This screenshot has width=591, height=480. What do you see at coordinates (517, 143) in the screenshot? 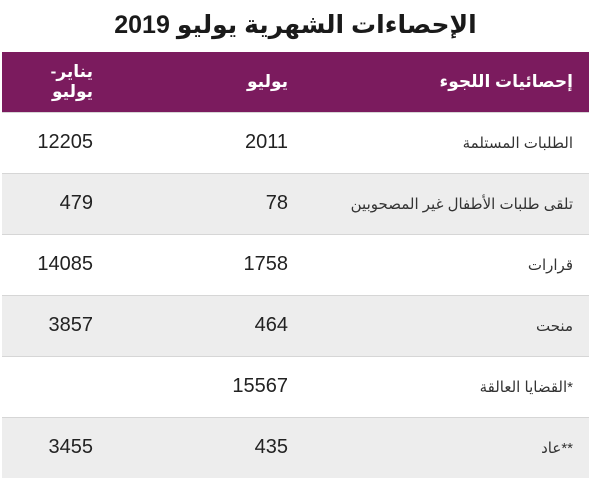
I see `row-label: الطلبات المستلمة` at bounding box center [517, 143].